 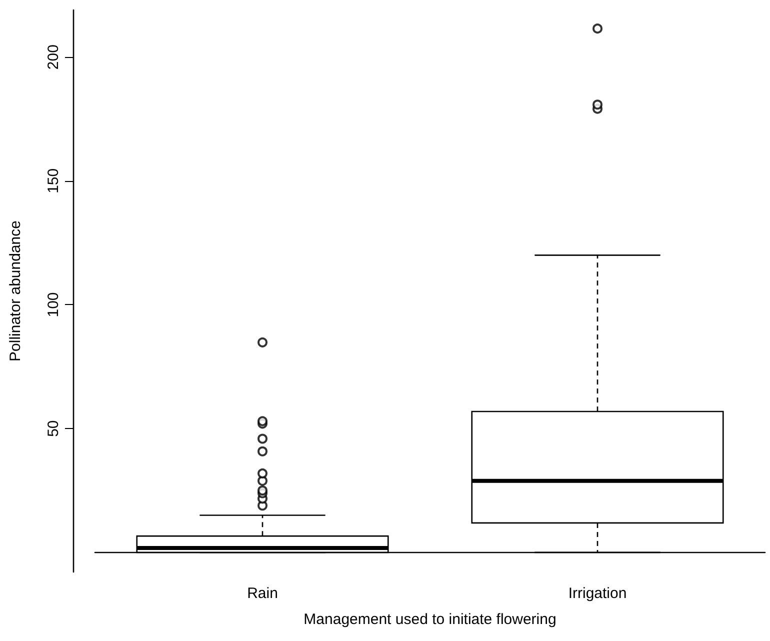 What do you see at coordinates (53, 428) in the screenshot?
I see `y-tick-label: 50` at bounding box center [53, 428].